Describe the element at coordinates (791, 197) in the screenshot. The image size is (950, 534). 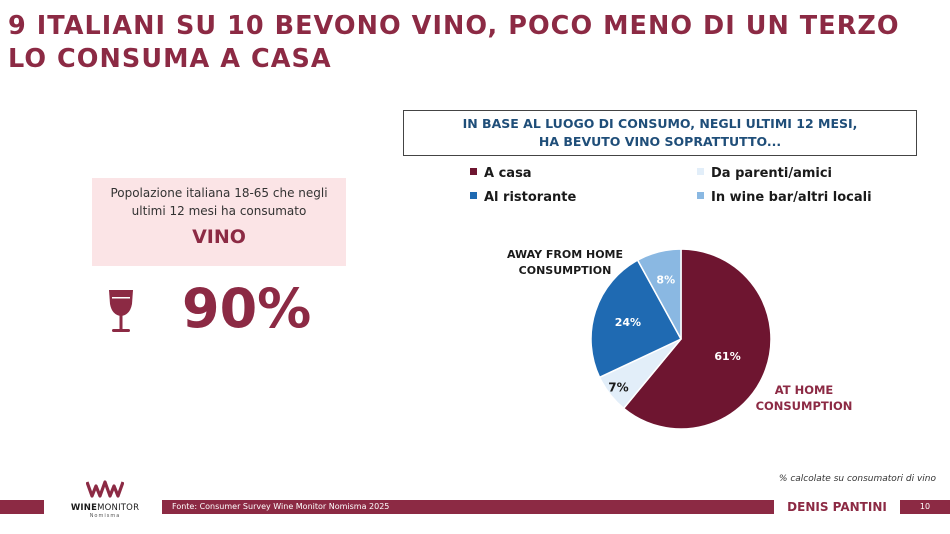
I see `legend-label: In wine bar/altri locali` at that location.